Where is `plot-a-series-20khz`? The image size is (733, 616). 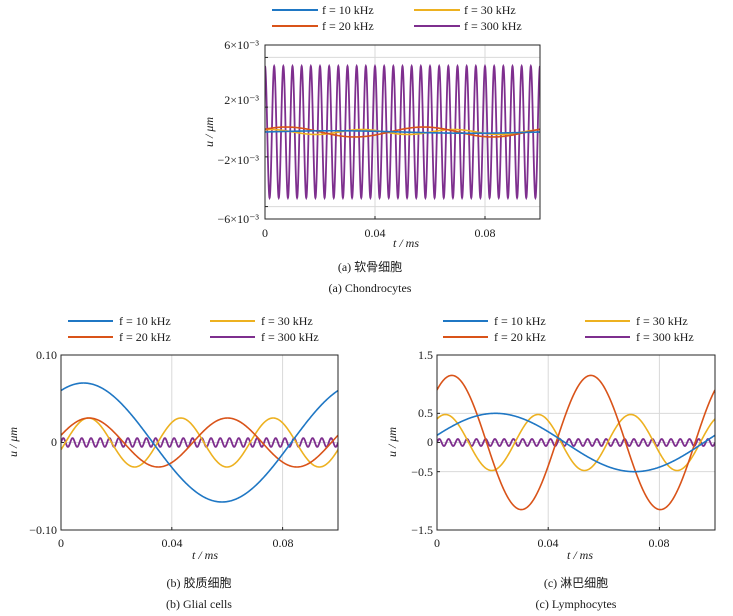 plot-a-series-20khz is located at coordinates (402, 132).